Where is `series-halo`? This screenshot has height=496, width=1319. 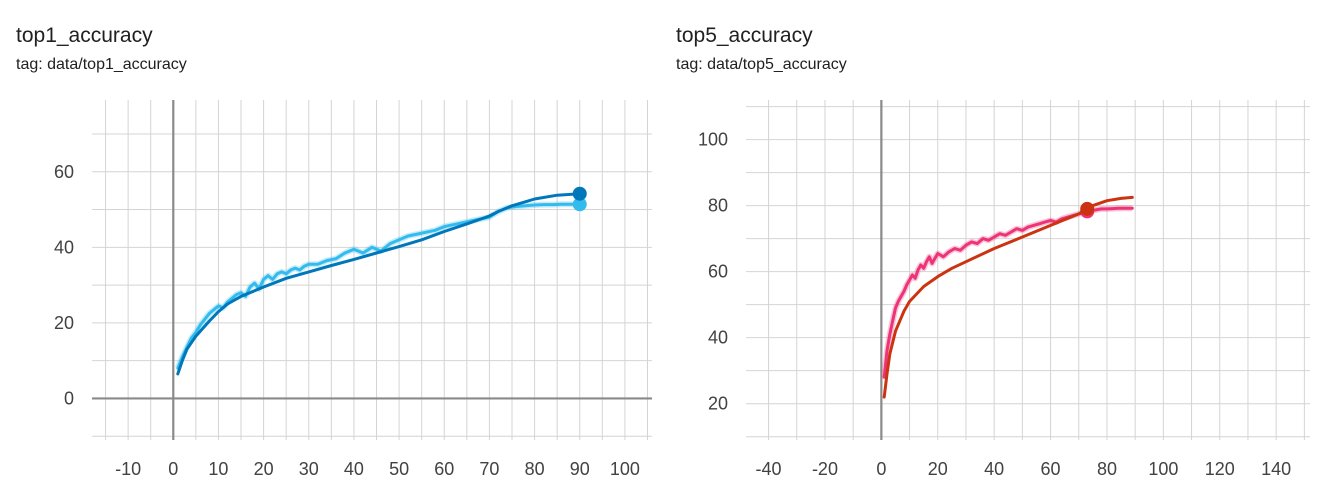 series-halo is located at coordinates (377, 285).